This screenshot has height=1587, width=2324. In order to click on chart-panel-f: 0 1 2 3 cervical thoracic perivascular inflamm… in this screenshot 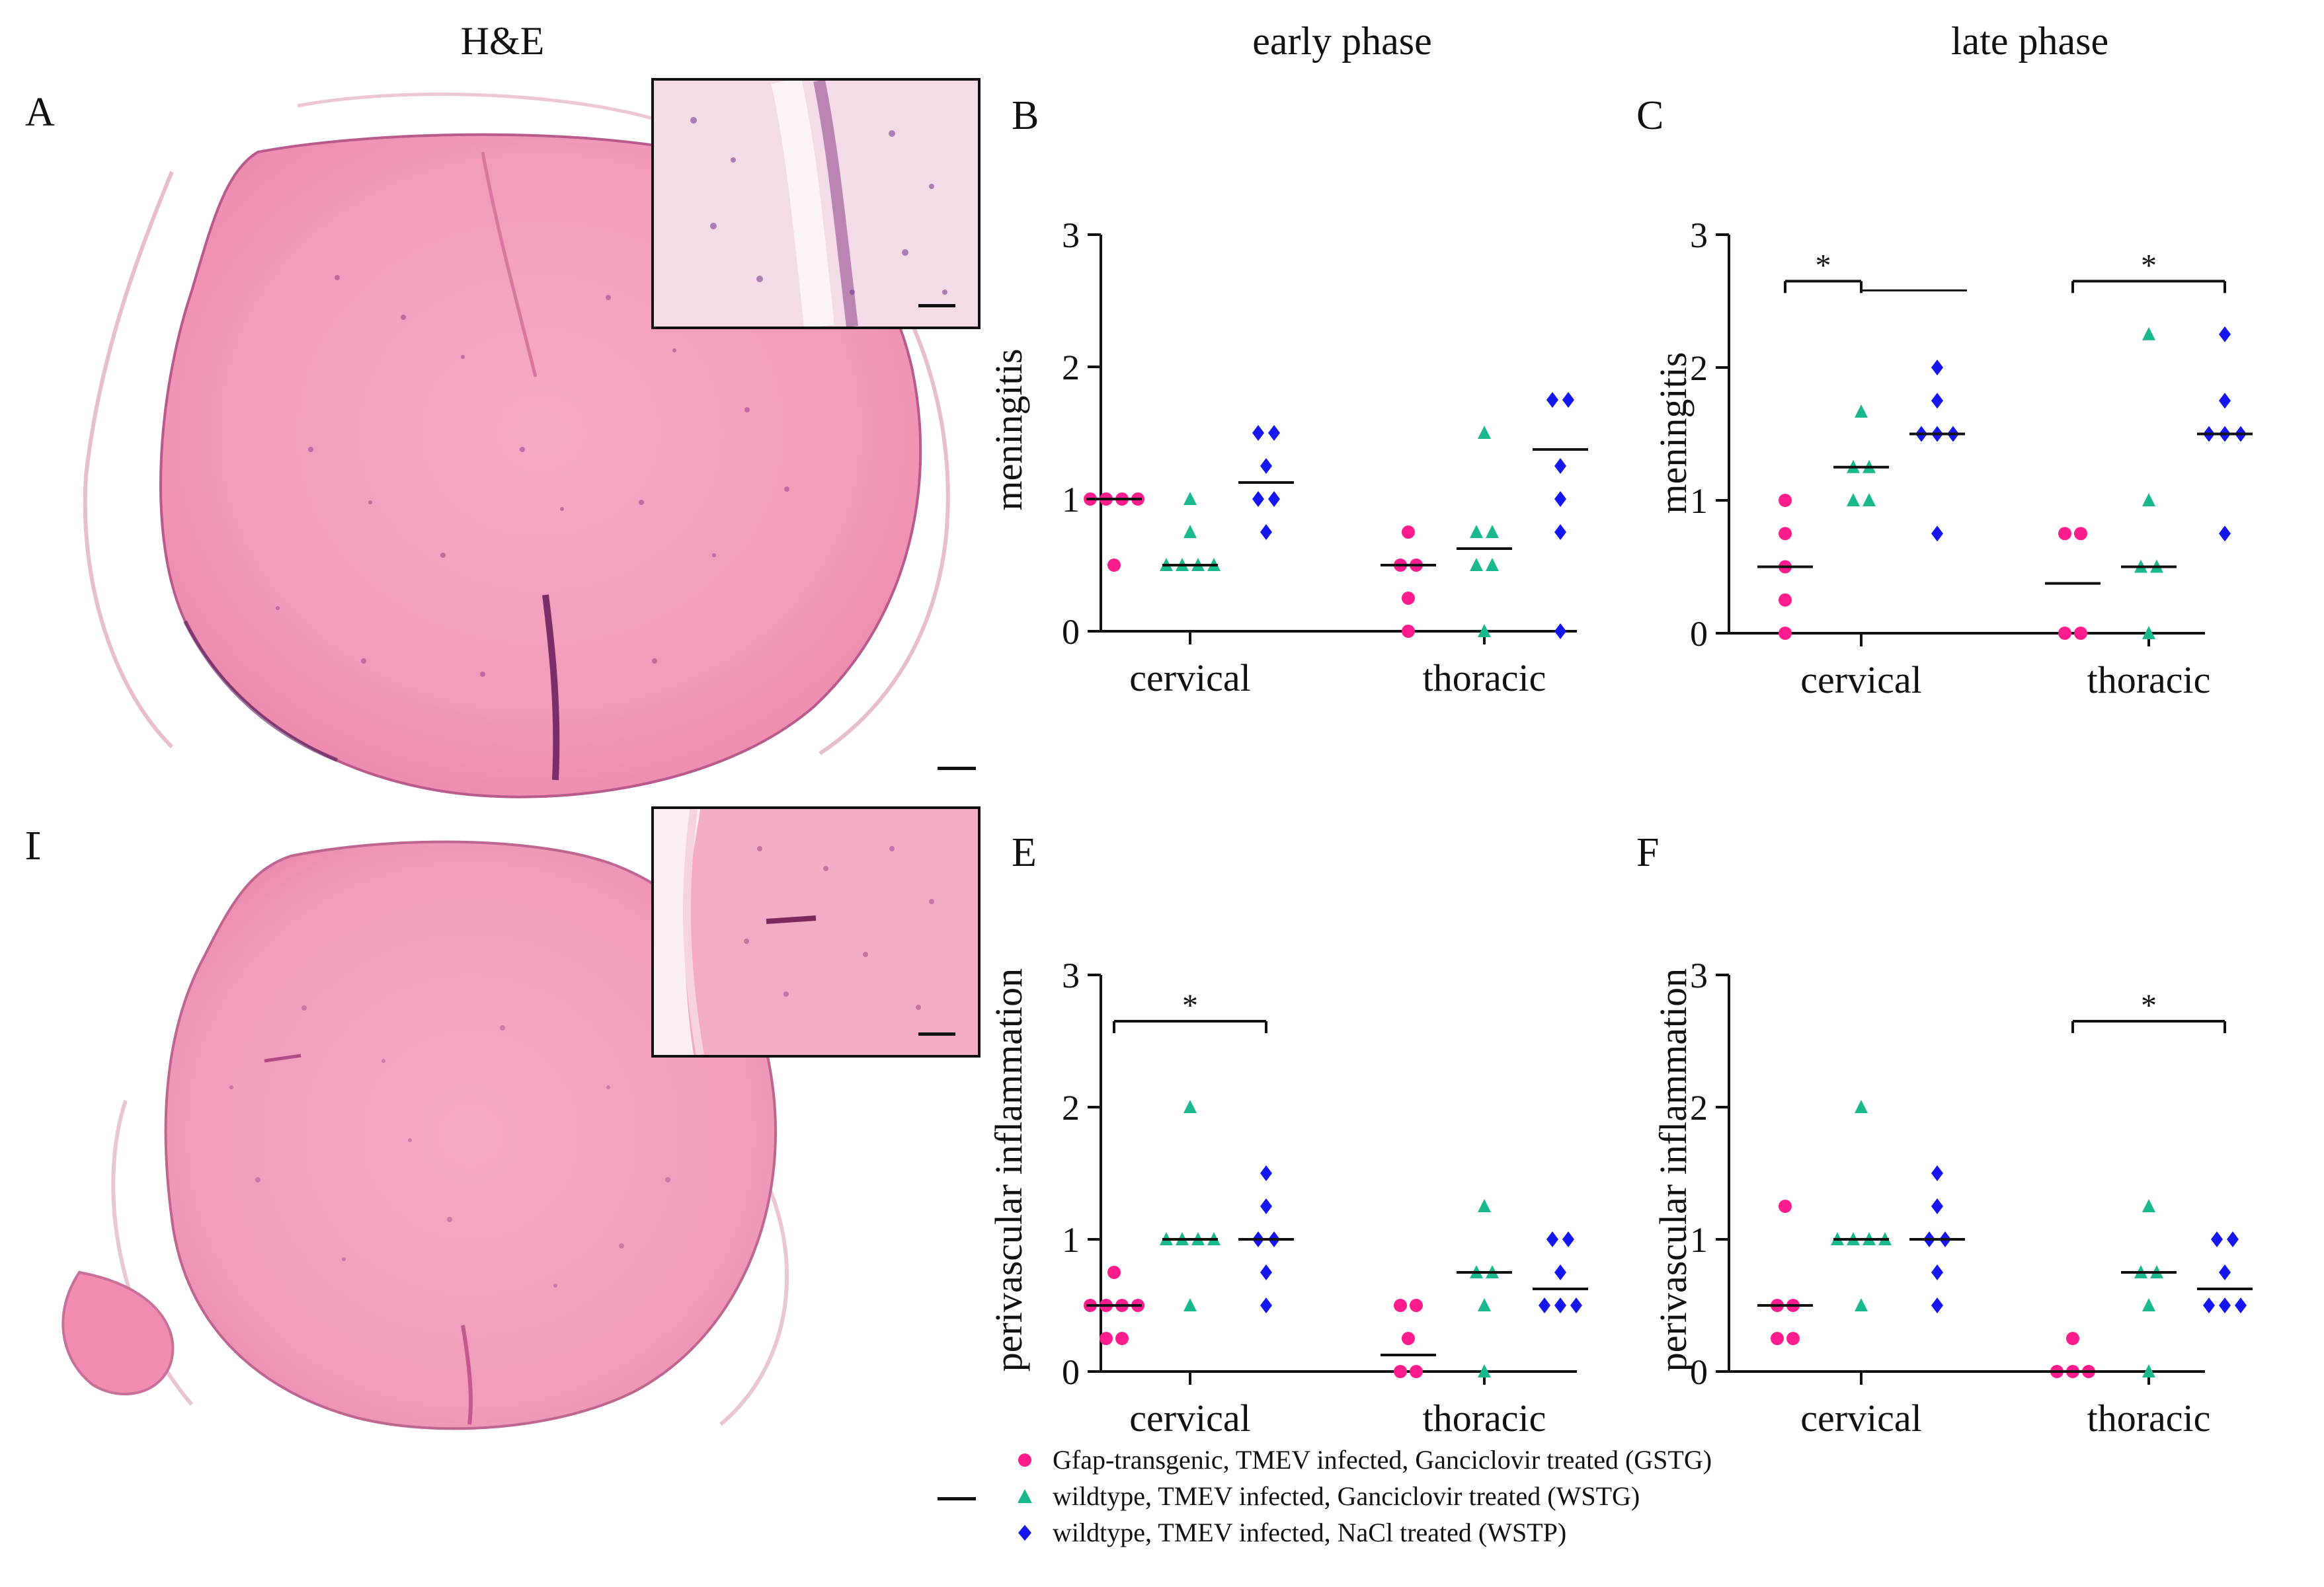, I will do `click(1952, 1198)`.